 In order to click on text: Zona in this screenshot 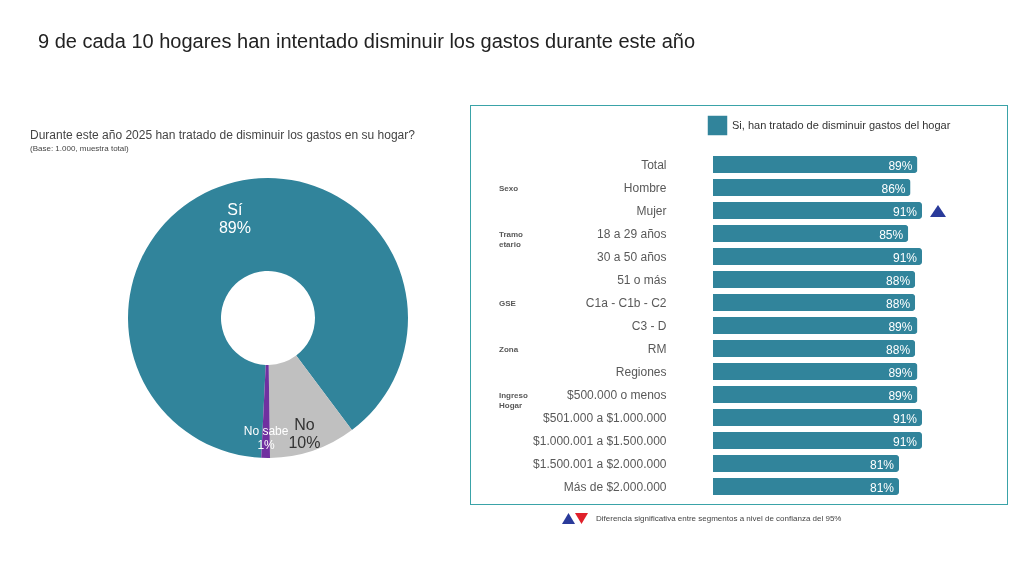, I will do `click(509, 349)`.